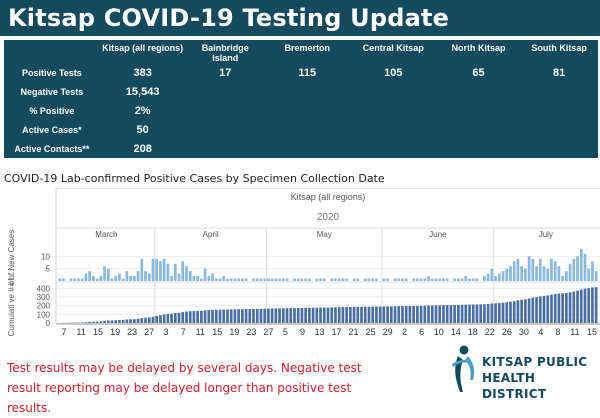 The width and height of the screenshot is (600, 418). I want to click on x-tick-label: 11, so click(80, 332).